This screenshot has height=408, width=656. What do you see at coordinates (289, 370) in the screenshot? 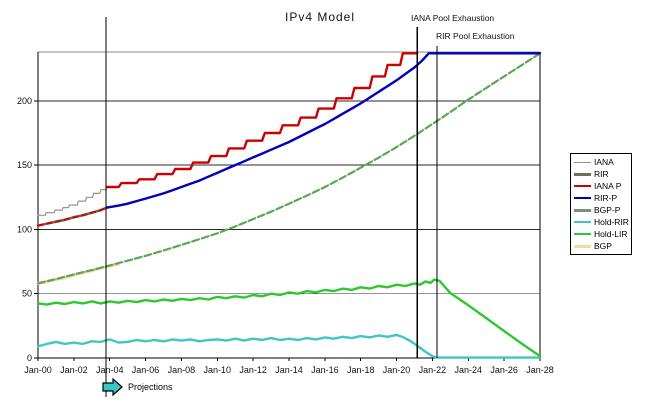
I see `x-tick-label: Jan-14` at bounding box center [289, 370].